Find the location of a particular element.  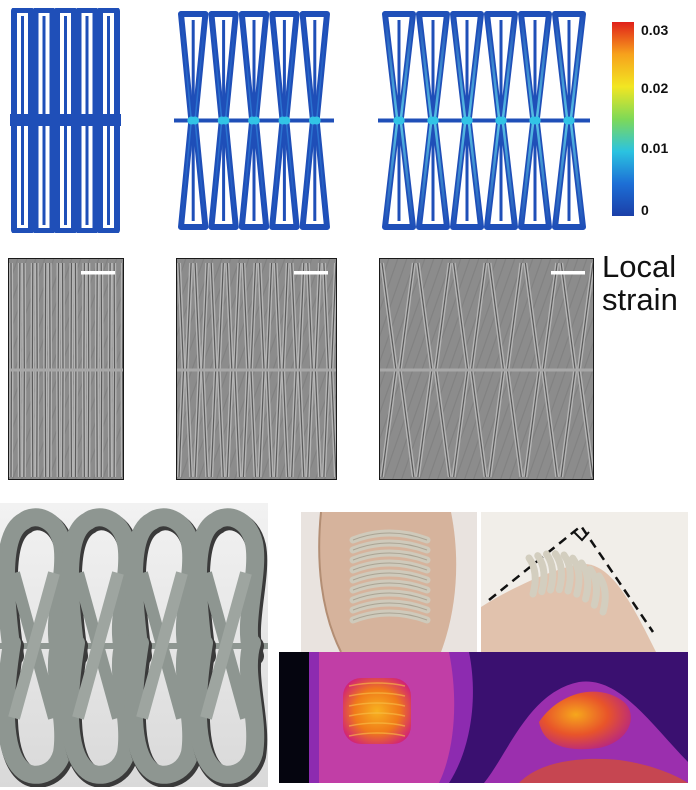

fem-unstretched is located at coordinates (65, 120).